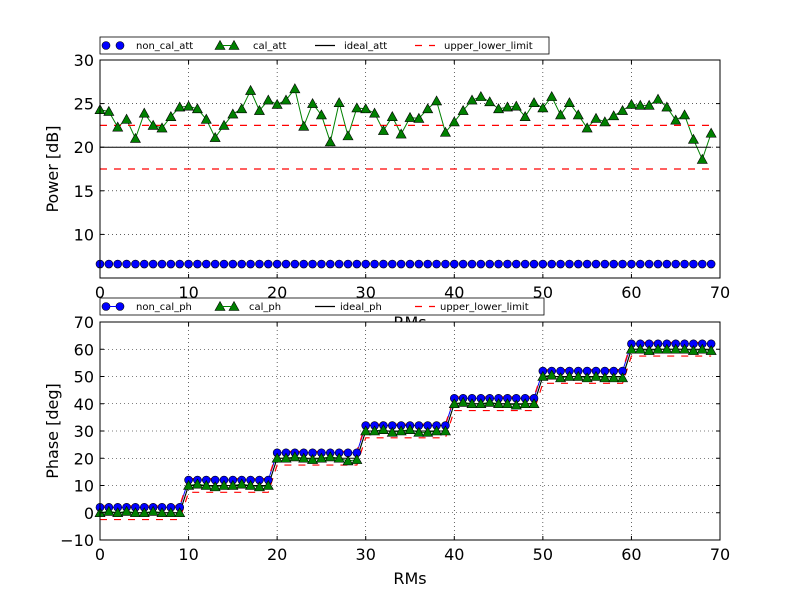 Image resolution: width=800 pixels, height=600 pixels. What do you see at coordinates (84, 486) in the screenshot?
I see `y-tick-label: 10` at bounding box center [84, 486].